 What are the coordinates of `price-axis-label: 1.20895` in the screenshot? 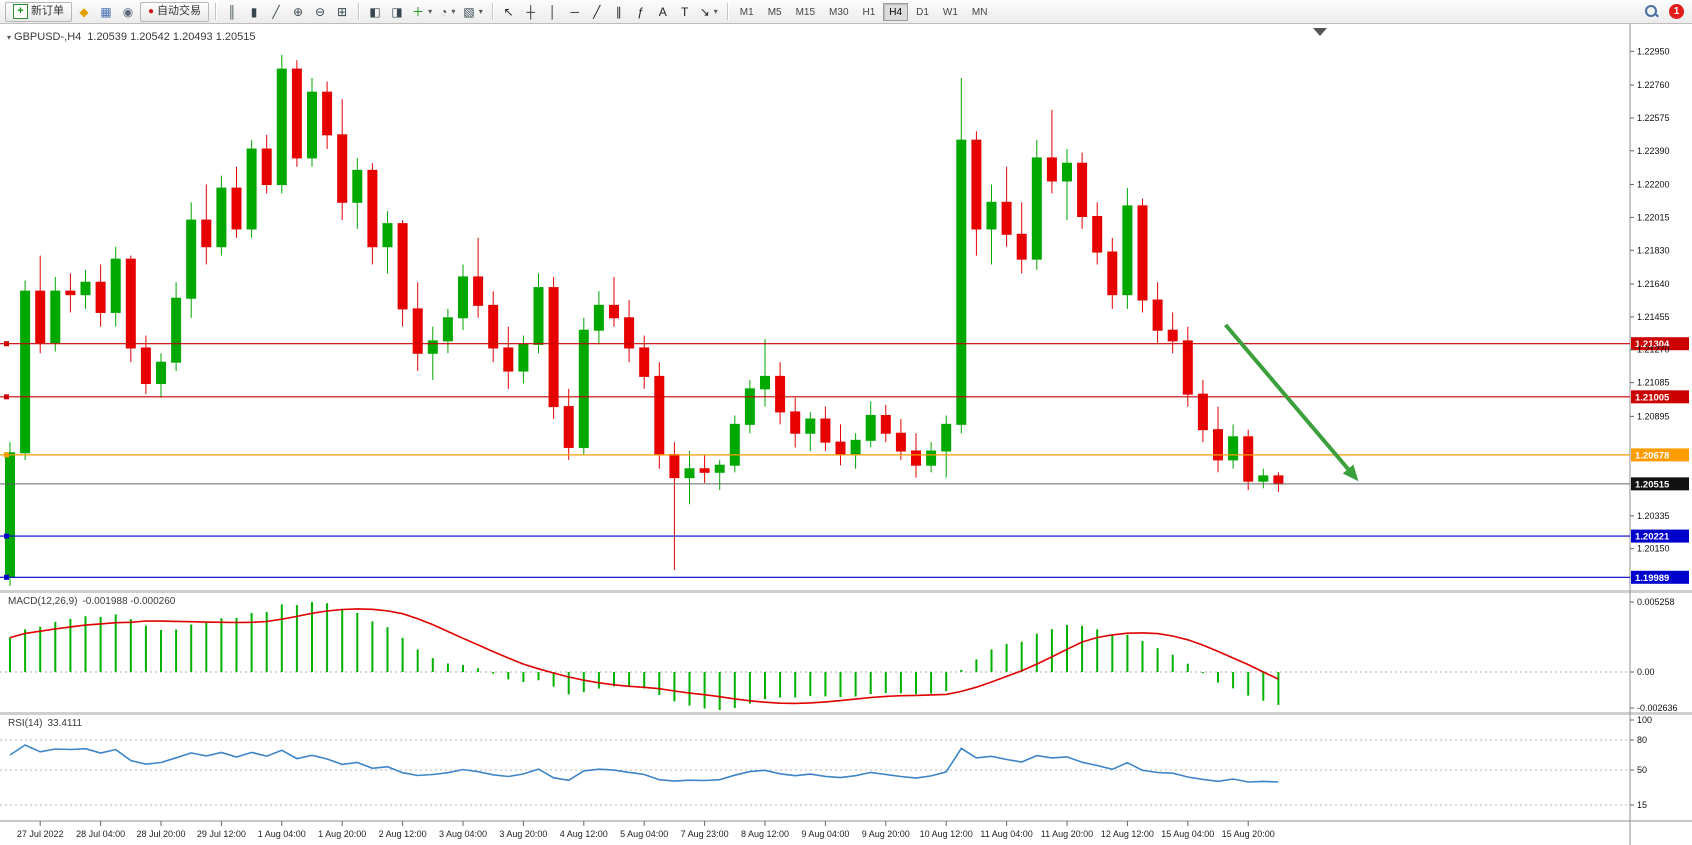 It's located at (1653, 416).